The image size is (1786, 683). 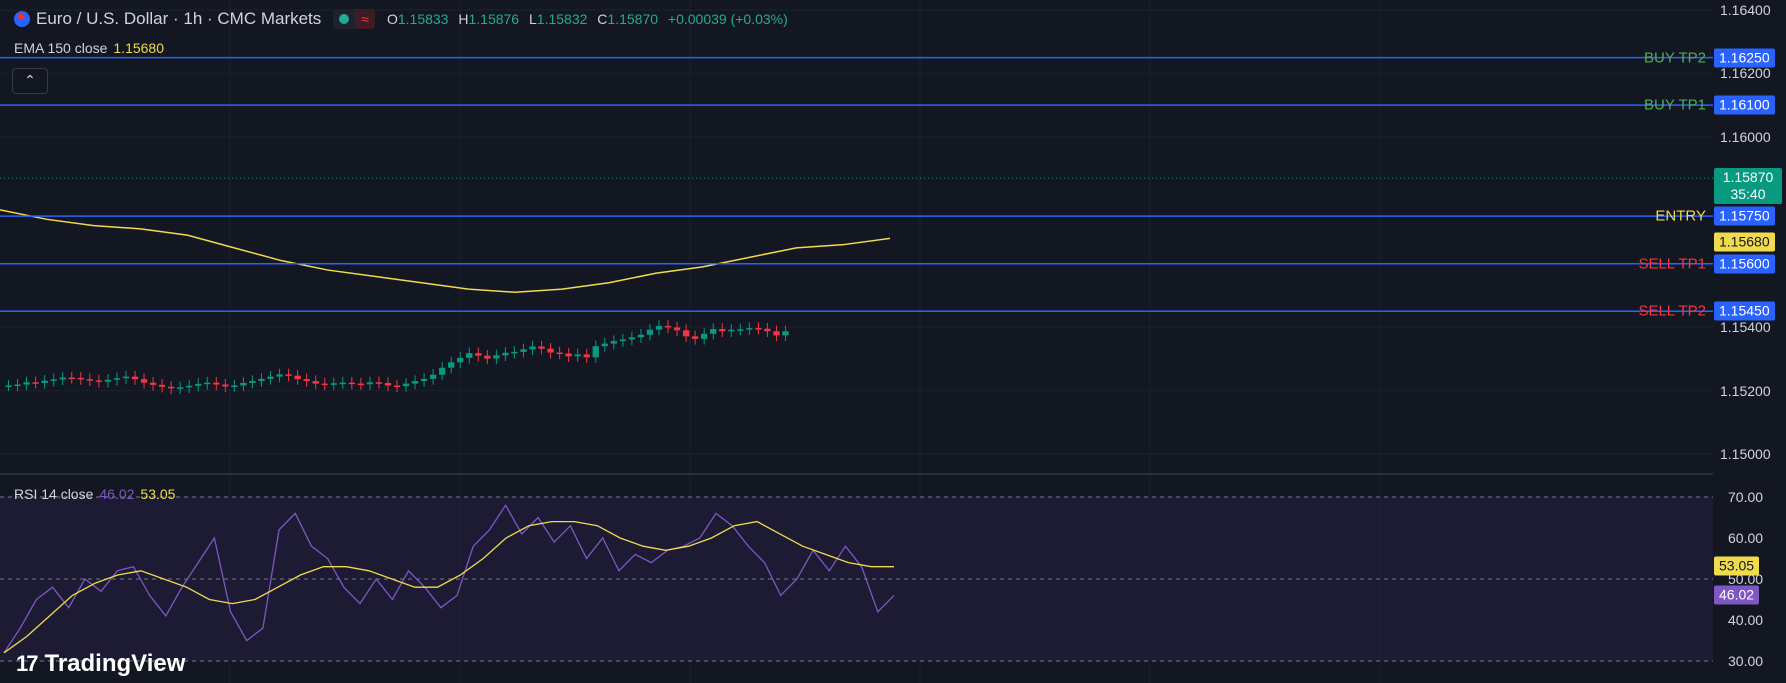 I want to click on level-price-badge: 1.15600, so click(x=1744, y=264).